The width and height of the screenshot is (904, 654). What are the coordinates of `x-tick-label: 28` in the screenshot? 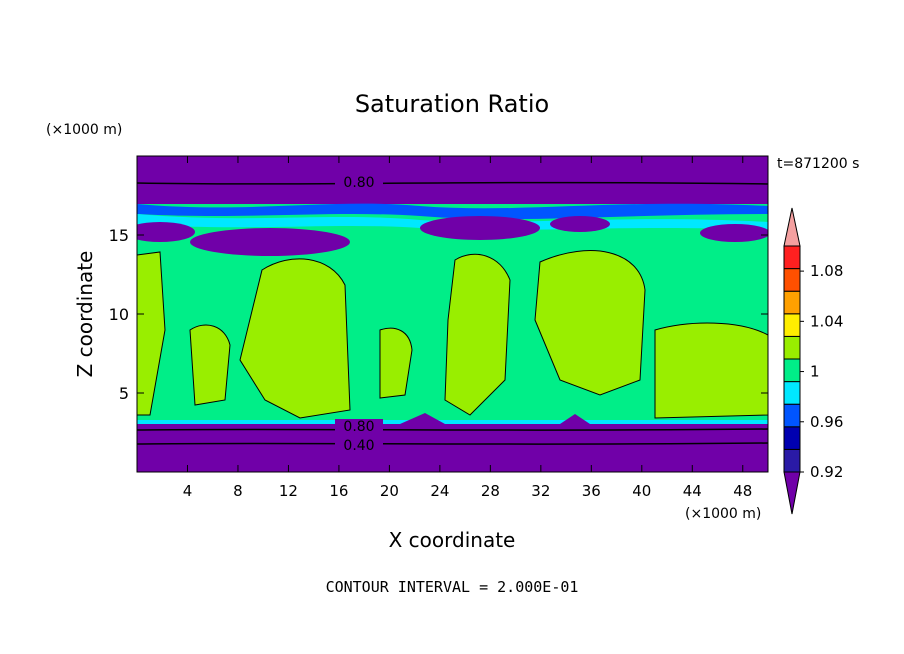 It's located at (490, 491).